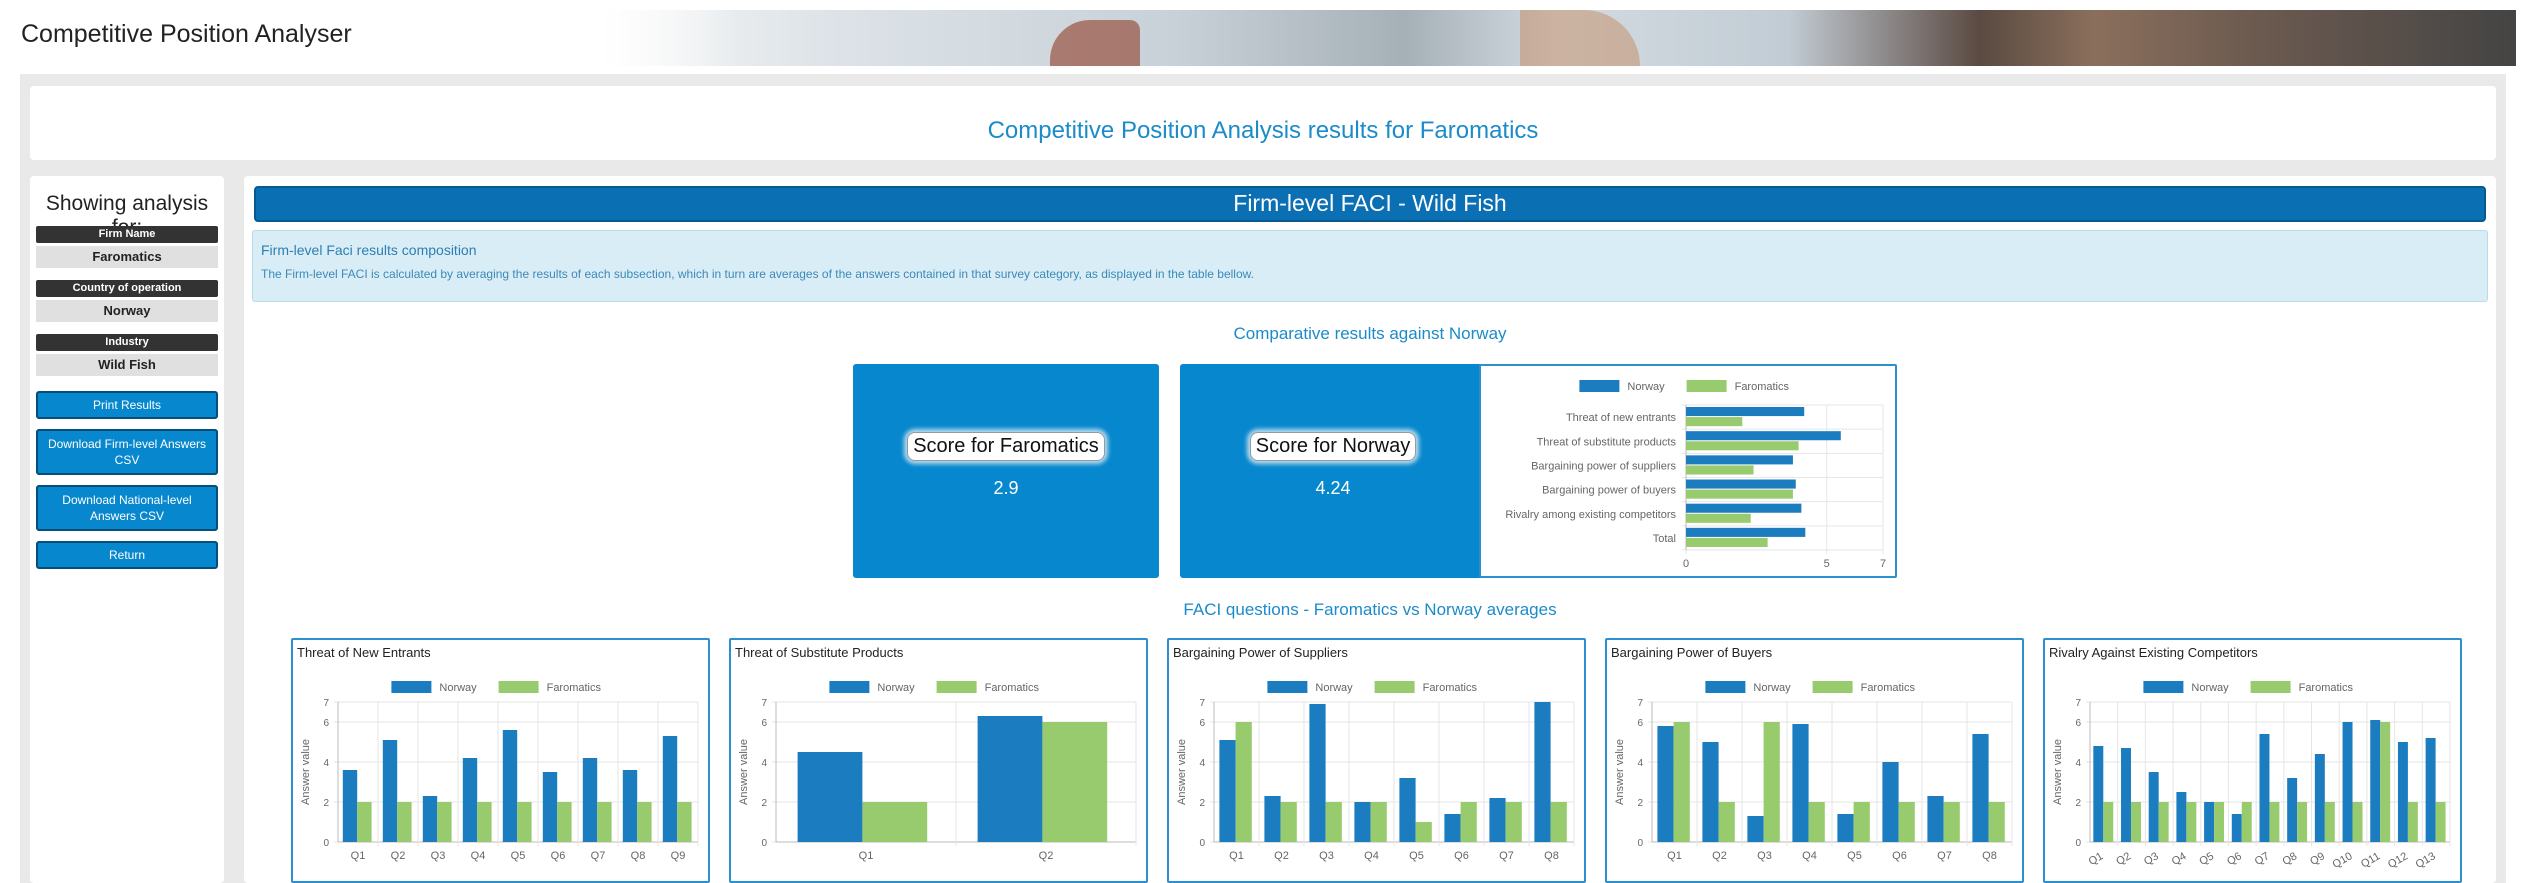 The height and width of the screenshot is (883, 2526). What do you see at coordinates (1006, 488) in the screenshot?
I see `score-firm-value: 2.9` at bounding box center [1006, 488].